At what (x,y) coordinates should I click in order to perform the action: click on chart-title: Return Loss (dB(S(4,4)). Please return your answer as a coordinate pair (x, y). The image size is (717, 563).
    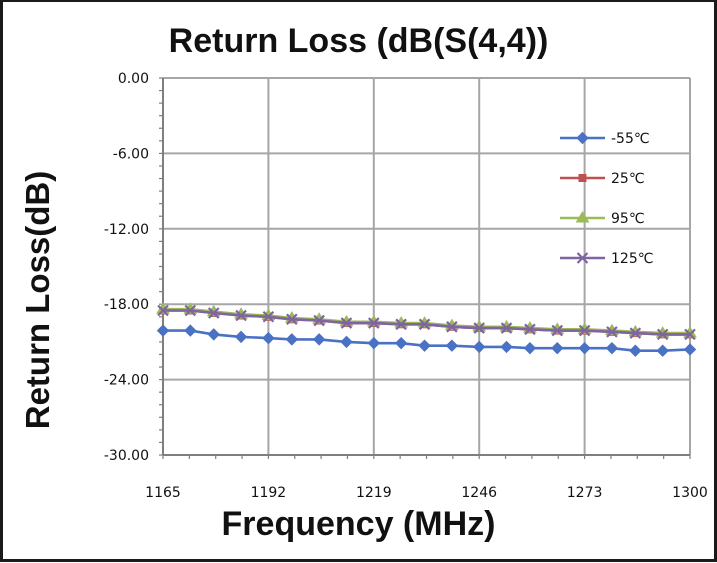
    Looking at the image, I should click on (358, 41).